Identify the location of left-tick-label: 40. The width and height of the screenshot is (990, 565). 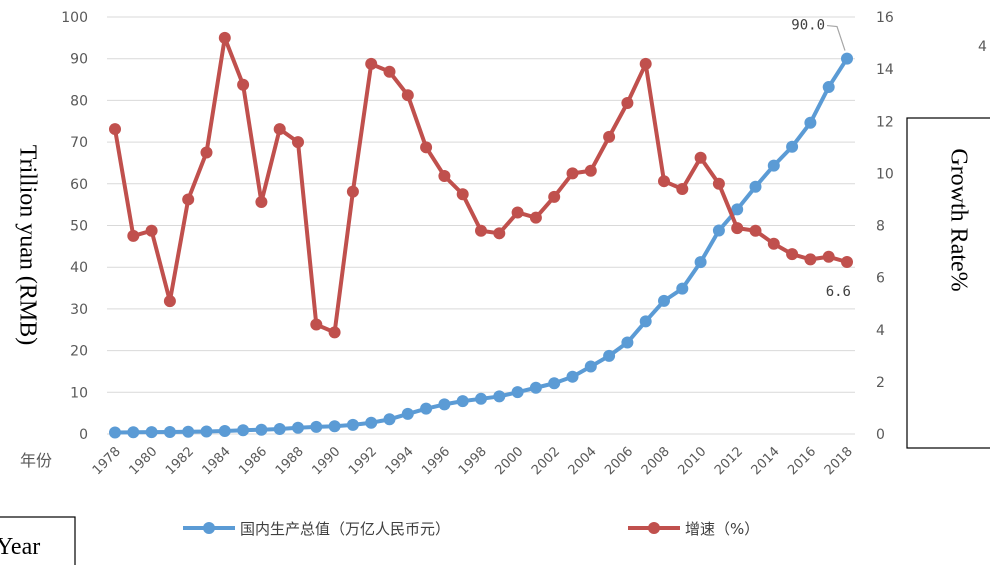
(79, 268).